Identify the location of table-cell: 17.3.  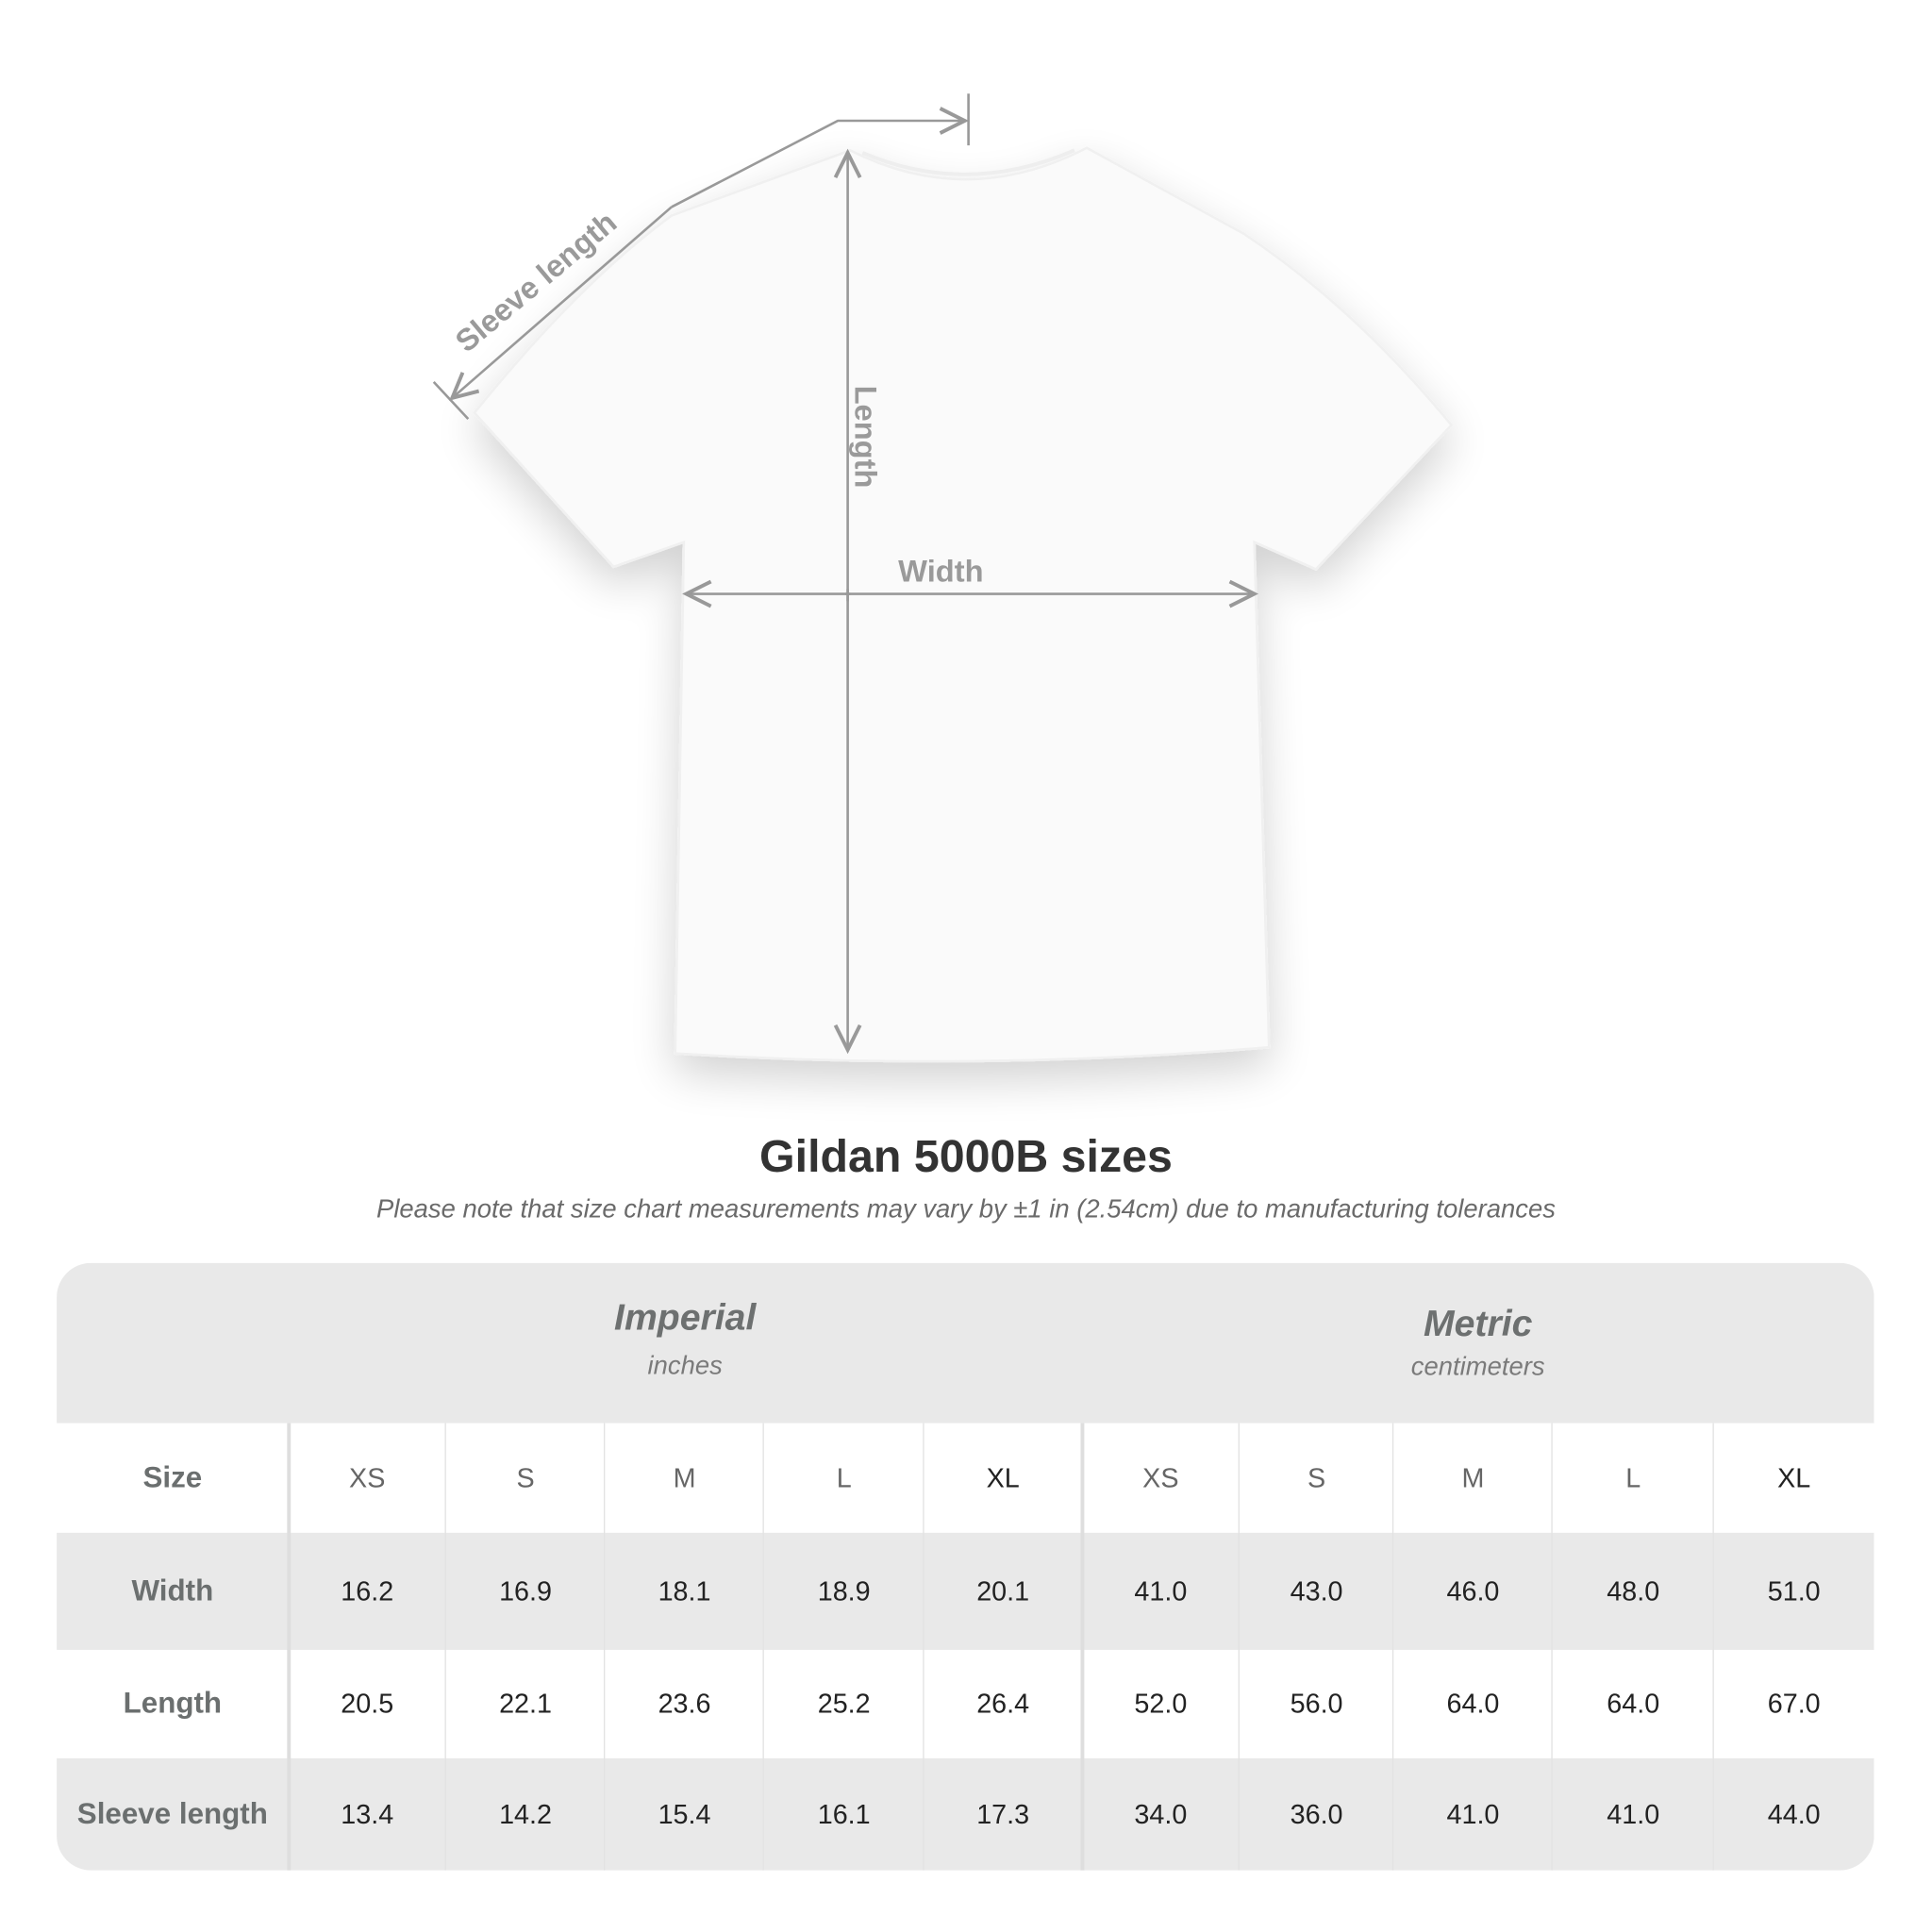
(1003, 1814).